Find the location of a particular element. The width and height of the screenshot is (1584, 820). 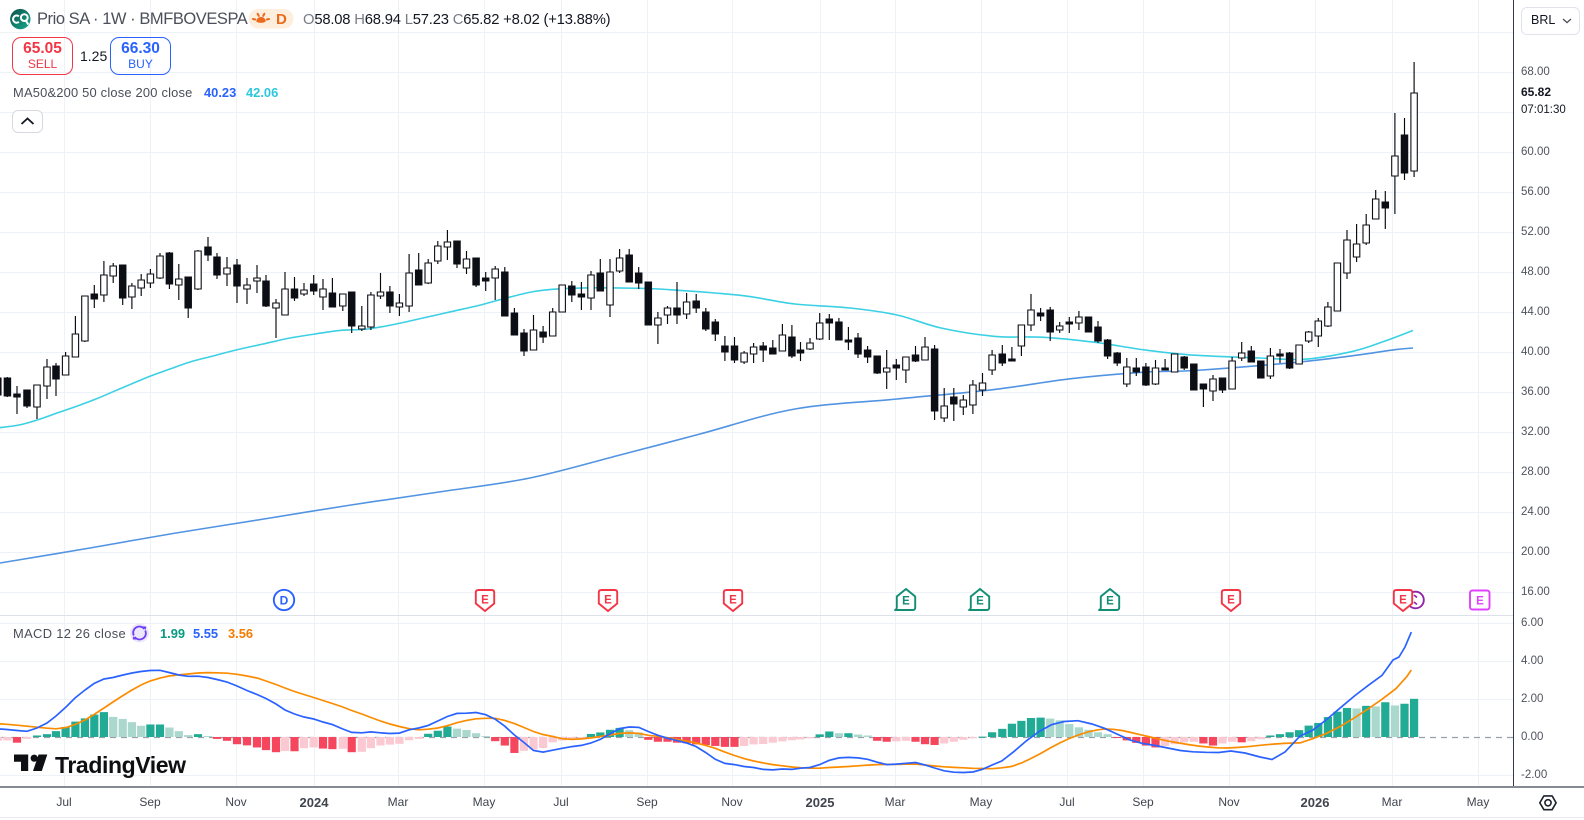

svg-text: D is located at coordinates (284, 601).